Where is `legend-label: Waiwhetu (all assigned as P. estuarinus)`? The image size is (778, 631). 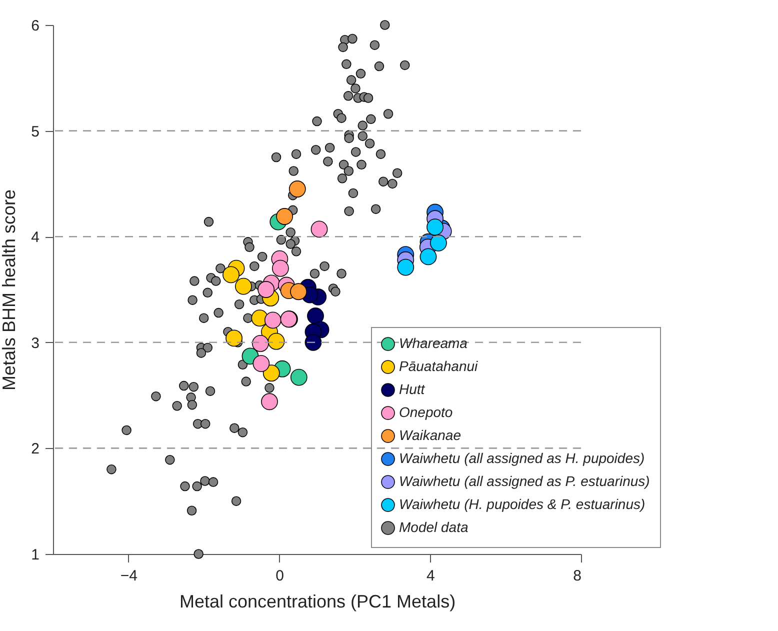 legend-label: Waiwhetu (all assigned as P. estuarinus) is located at coordinates (524, 481).